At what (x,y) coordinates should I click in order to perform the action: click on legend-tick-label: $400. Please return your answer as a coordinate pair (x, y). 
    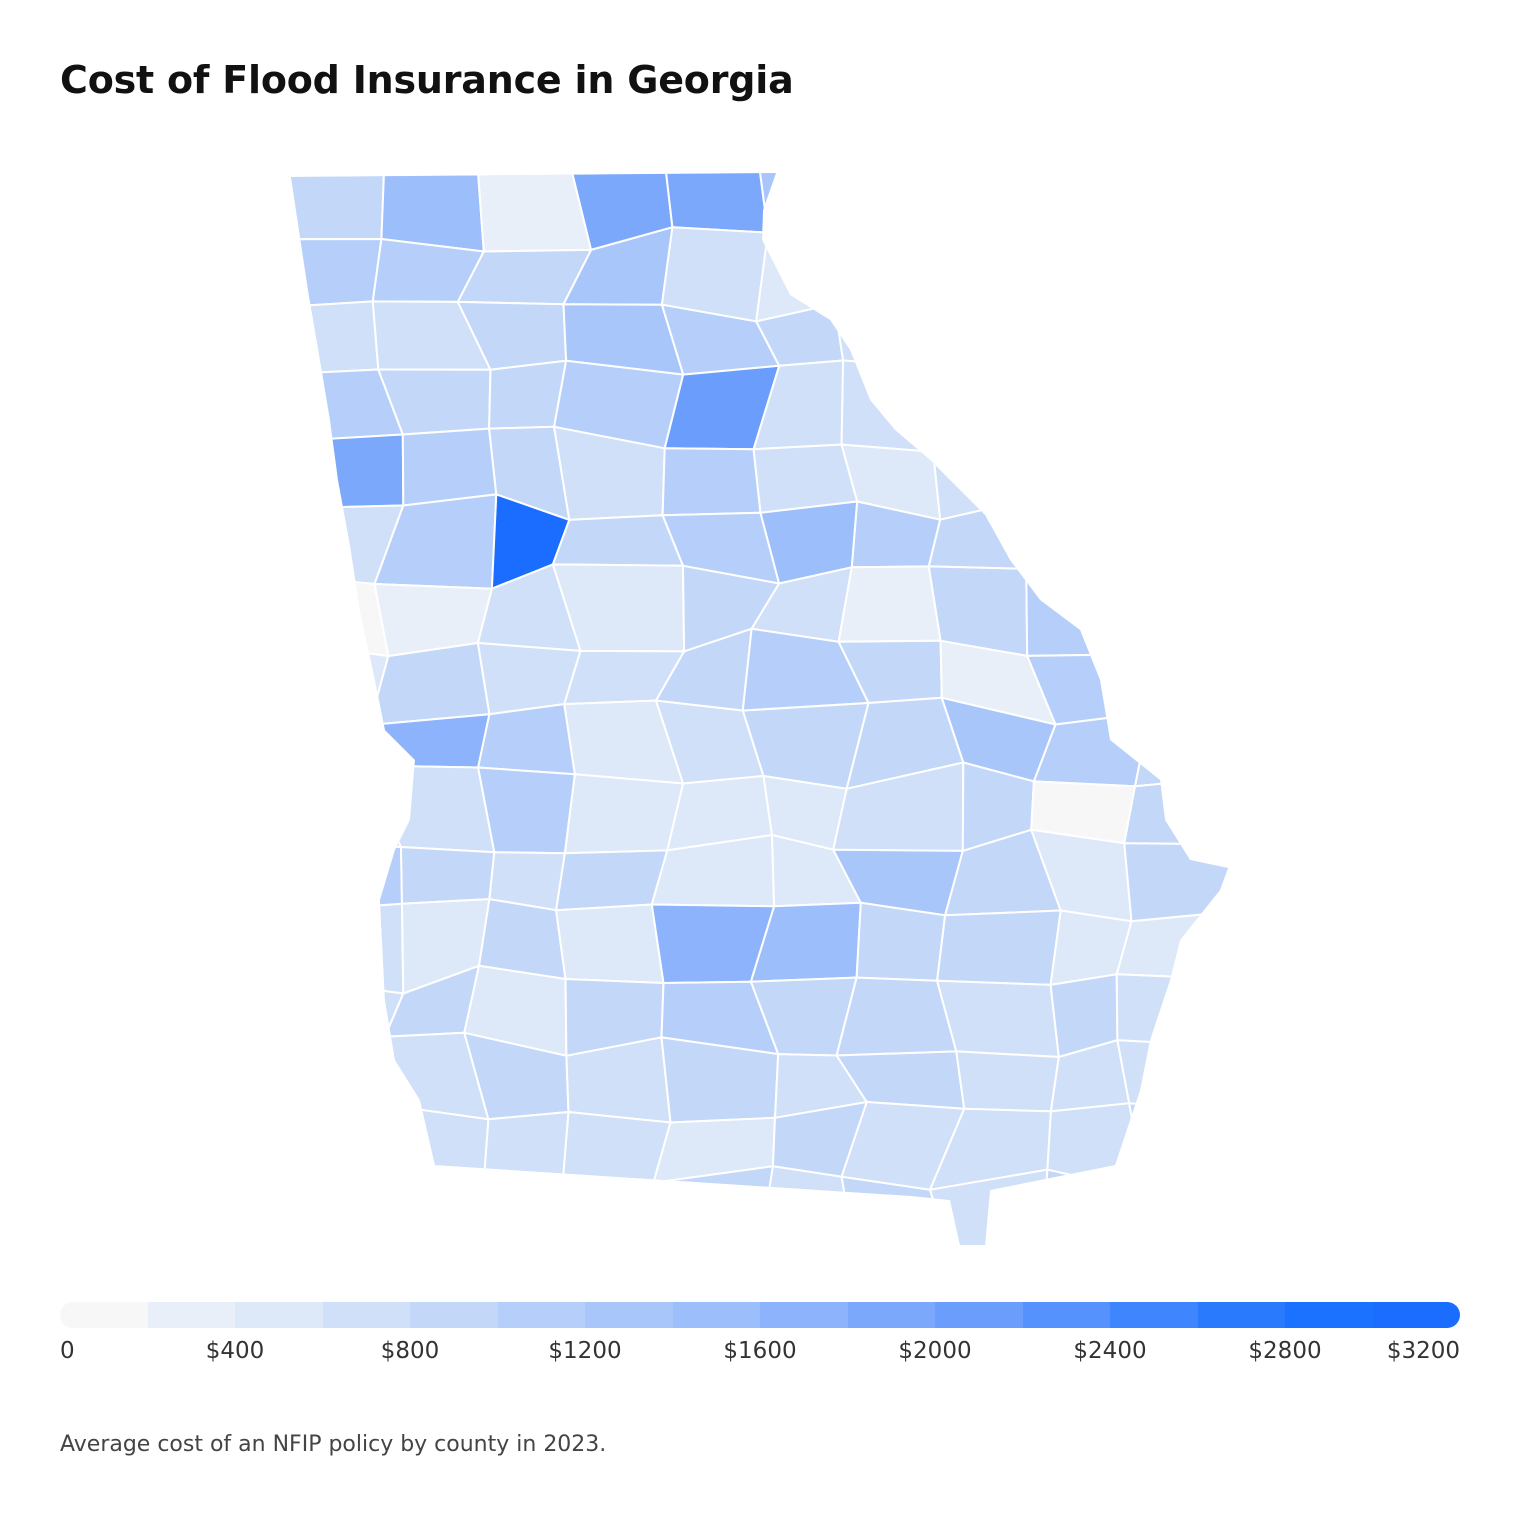
    Looking at the image, I should click on (235, 1351).